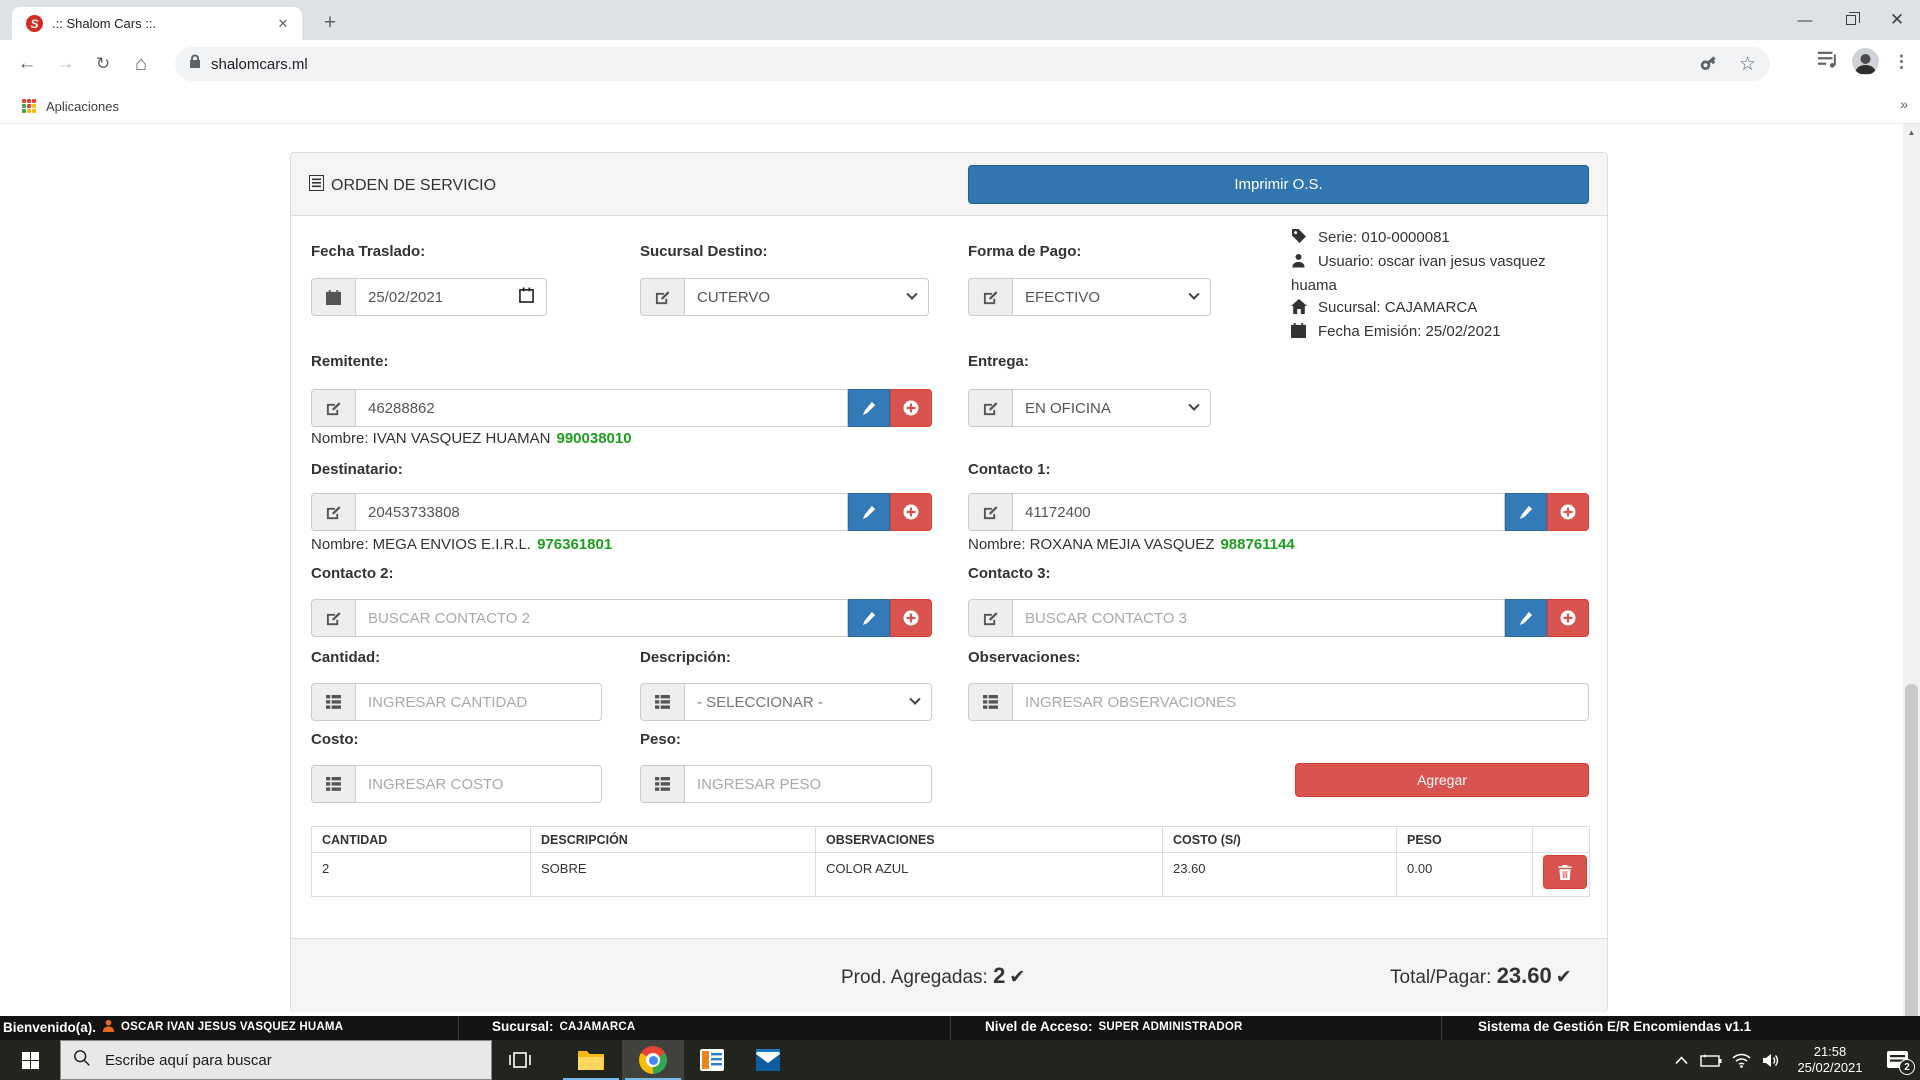  Describe the element at coordinates (157, 23) in the screenshot. I see `browser-tab: S .:: Shalom Cars ::. ✕` at that location.